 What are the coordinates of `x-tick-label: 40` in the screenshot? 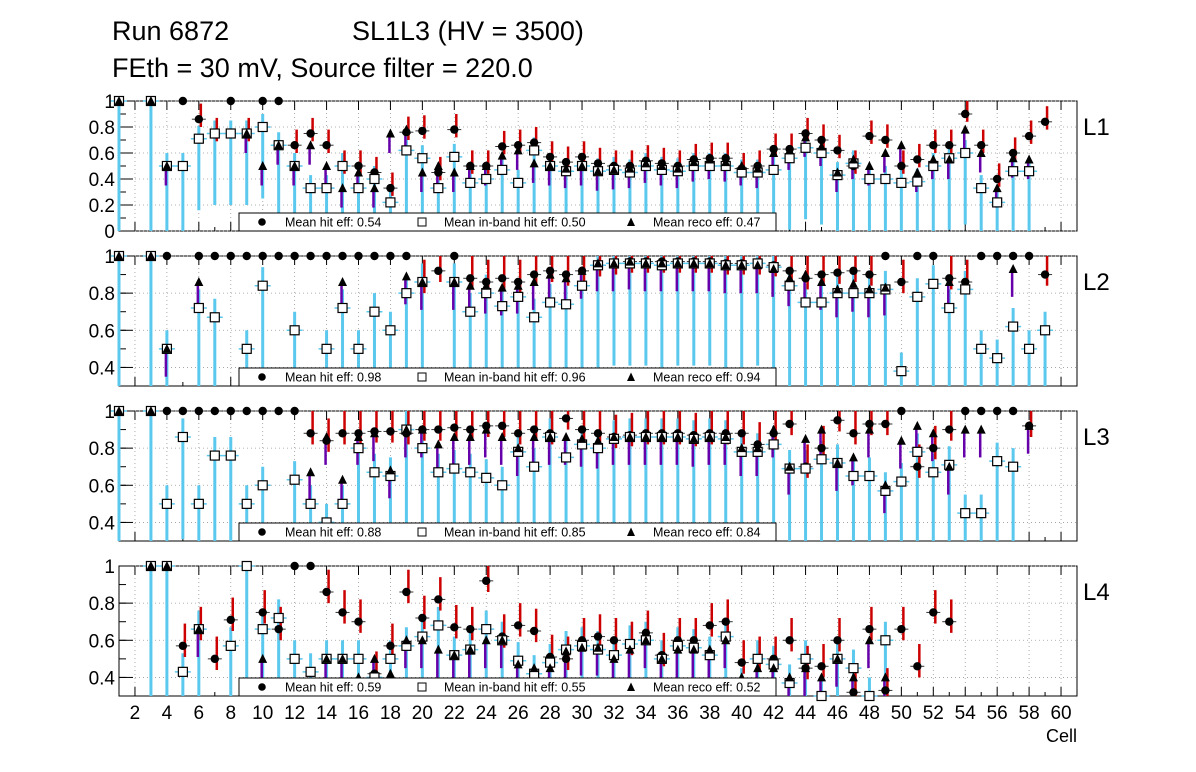 It's located at (741, 713).